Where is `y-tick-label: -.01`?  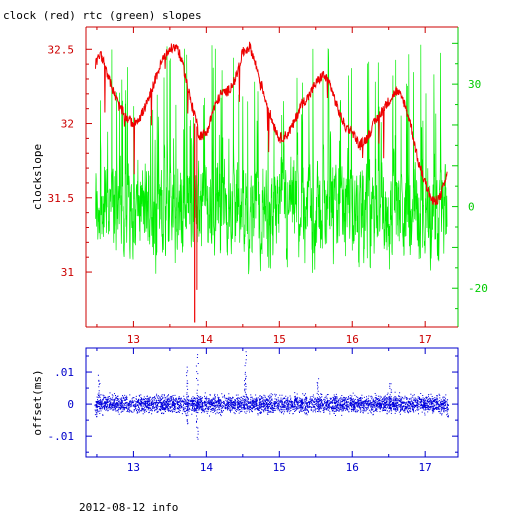 y-tick-label: -.01 is located at coordinates (61, 436).